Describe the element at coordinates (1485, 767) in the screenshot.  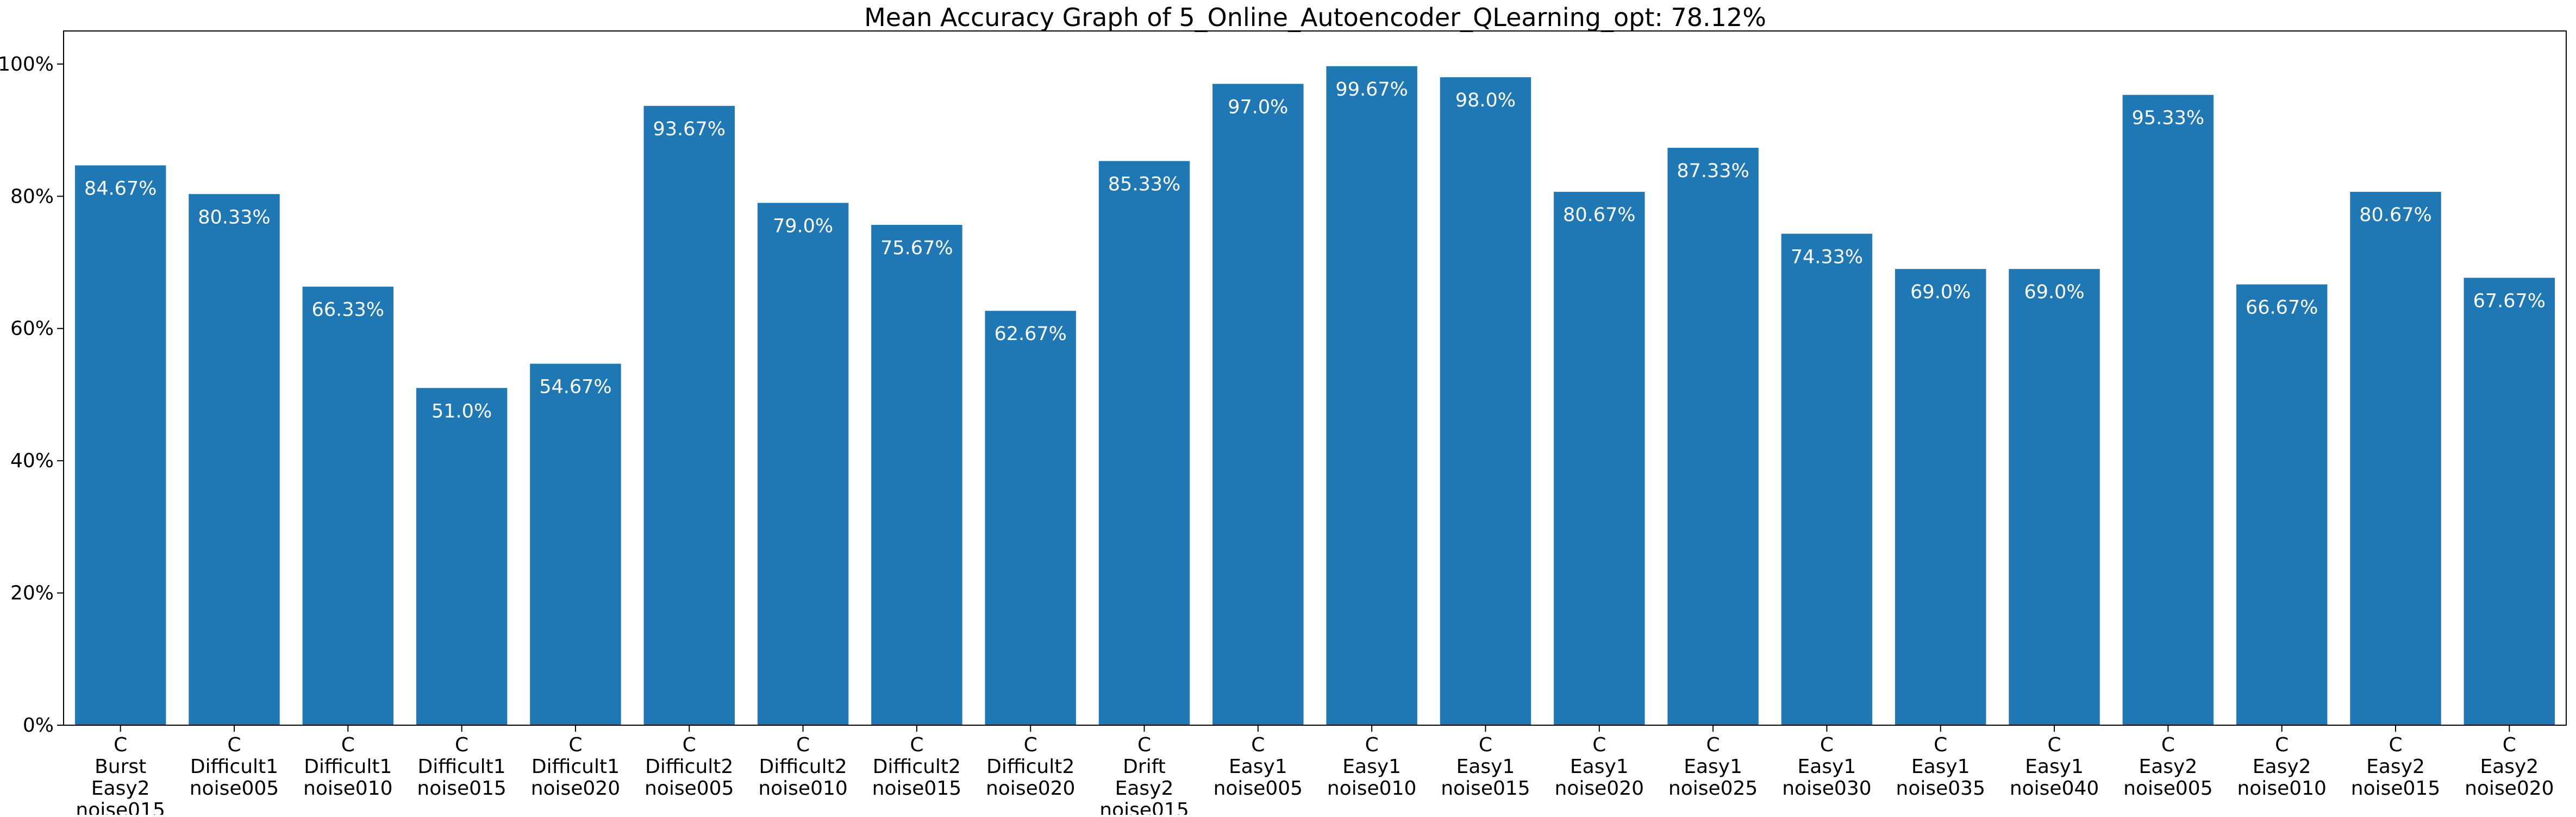
I see `x-tick-label: C Easy1 noise015` at that location.